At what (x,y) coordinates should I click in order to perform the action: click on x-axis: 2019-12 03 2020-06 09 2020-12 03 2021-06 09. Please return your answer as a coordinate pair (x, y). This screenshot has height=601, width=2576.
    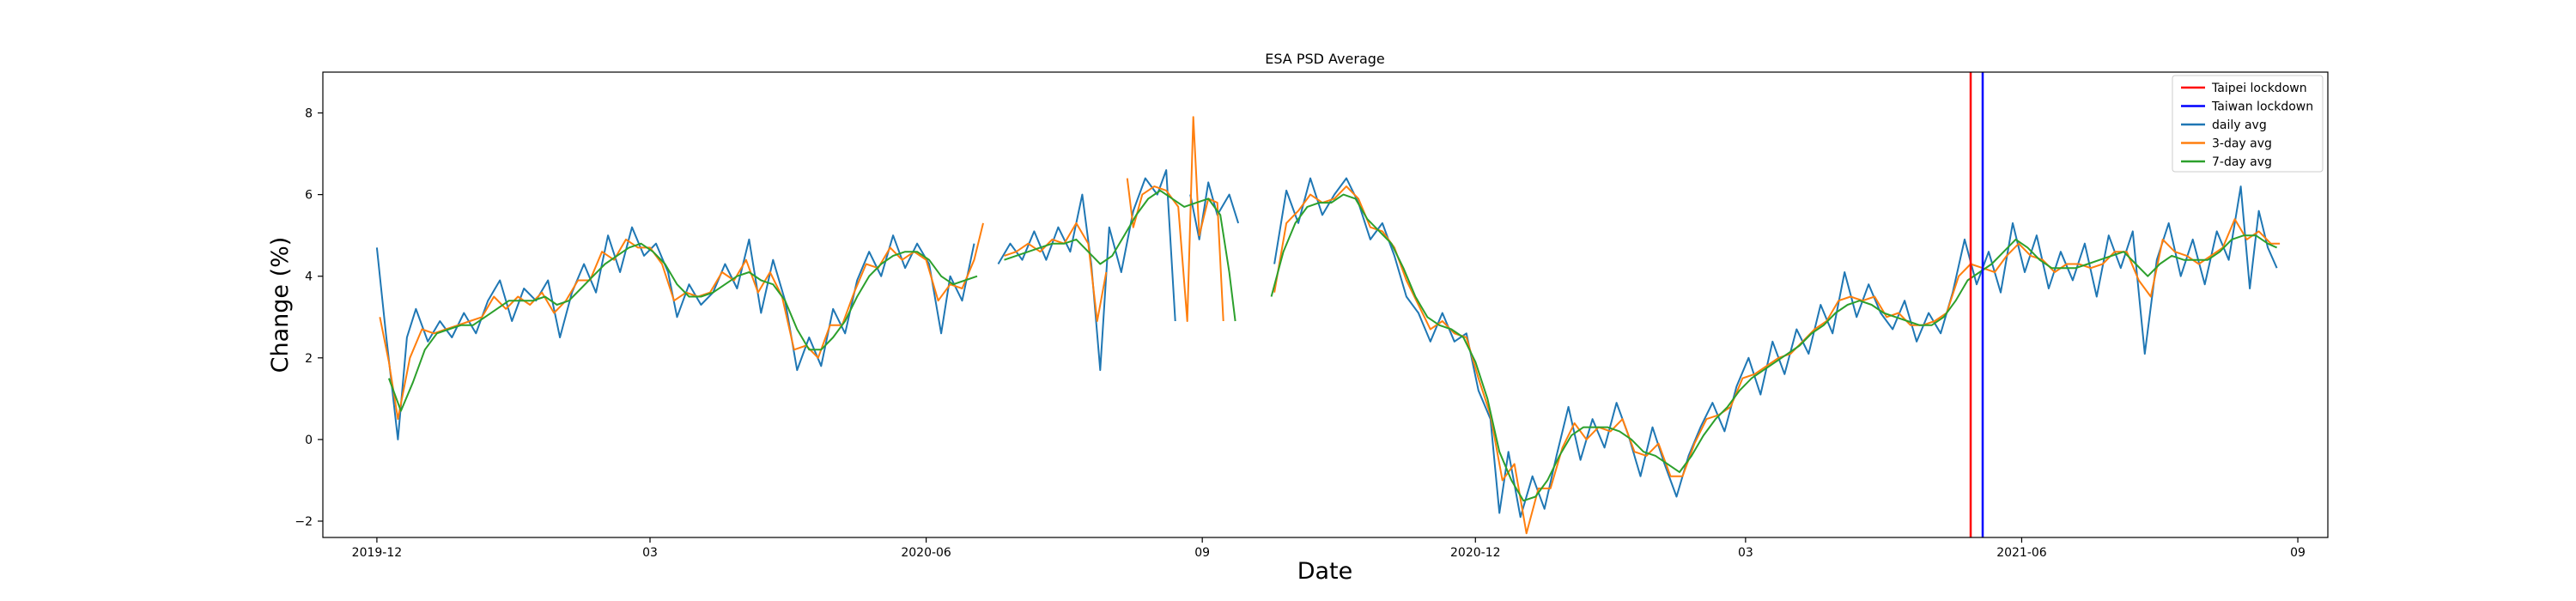
    Looking at the image, I should click on (1329, 548).